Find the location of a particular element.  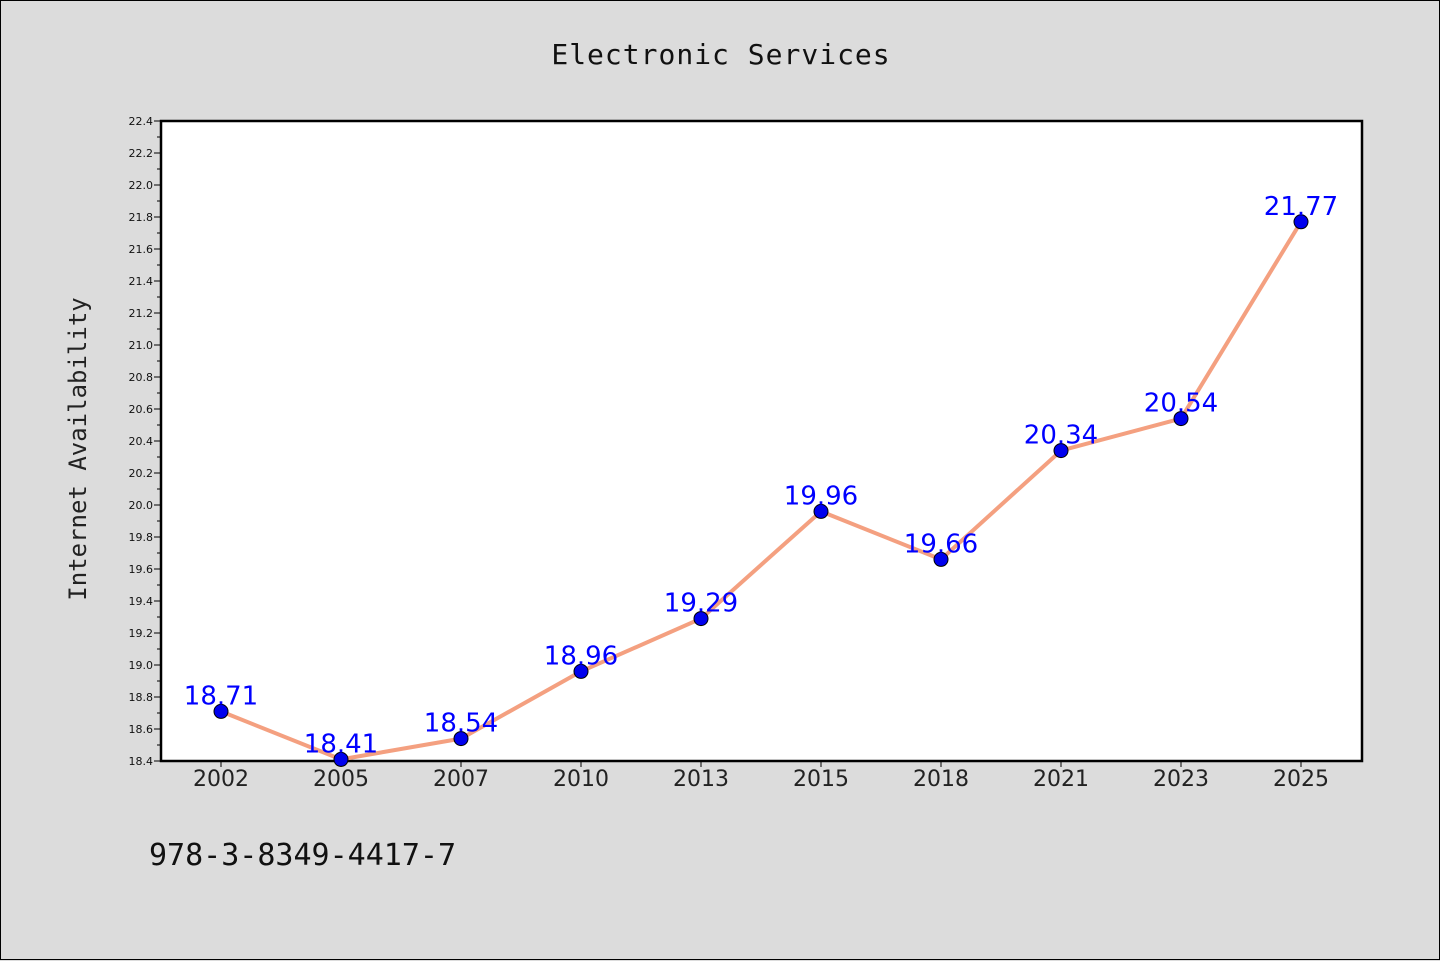

y-tick-label: 19.0 is located at coordinates (141, 665).